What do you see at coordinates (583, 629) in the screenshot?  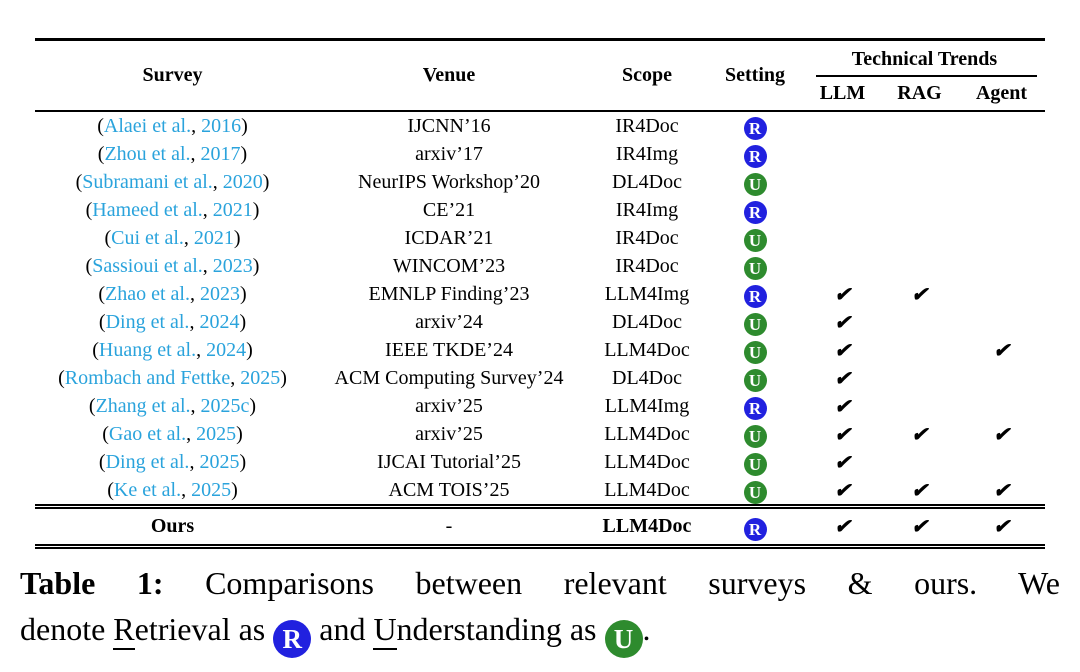 I see `caption-as-word-2: as` at bounding box center [583, 629].